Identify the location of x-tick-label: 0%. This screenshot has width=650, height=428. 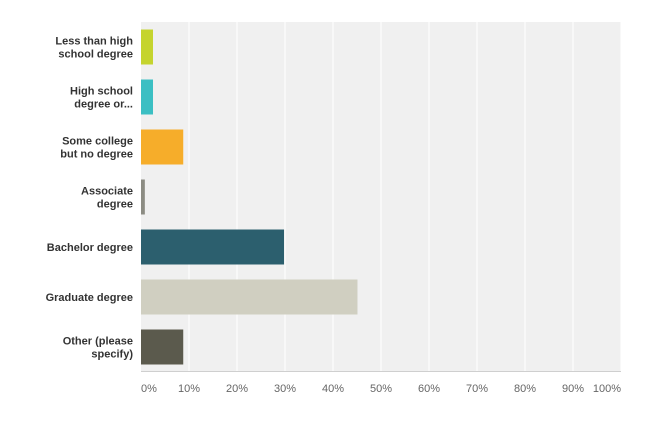
(149, 389).